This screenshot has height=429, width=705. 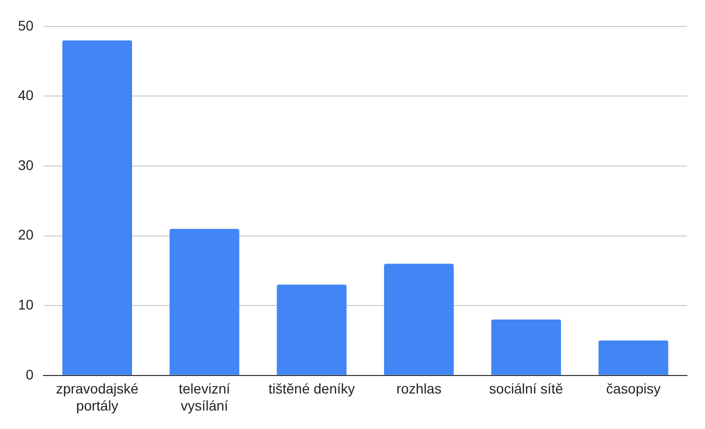 I want to click on y-tick-label: 40, so click(x=26, y=95).